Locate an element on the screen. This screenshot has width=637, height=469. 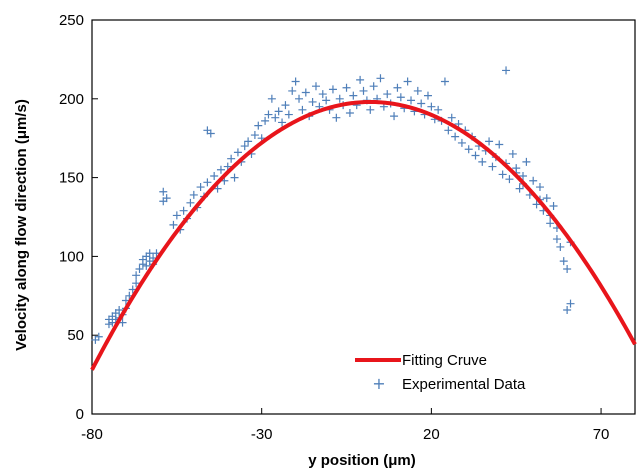
legend: Fitting Cruve + Experimental Data is located at coordinates (440, 372).